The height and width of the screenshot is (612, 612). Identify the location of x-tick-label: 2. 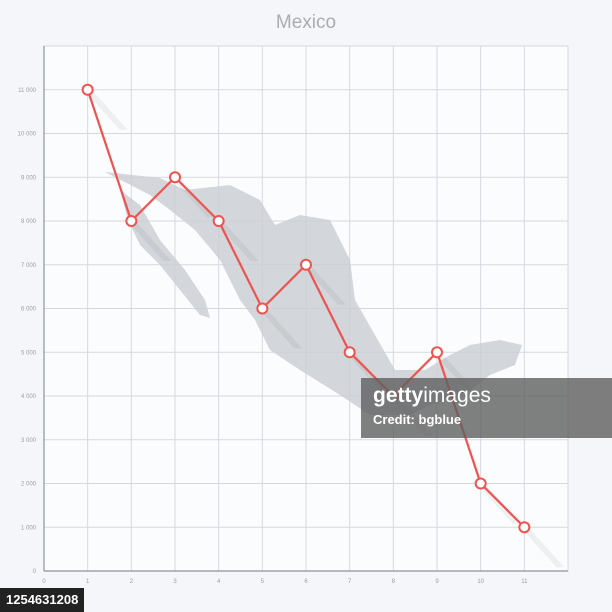
(132, 582).